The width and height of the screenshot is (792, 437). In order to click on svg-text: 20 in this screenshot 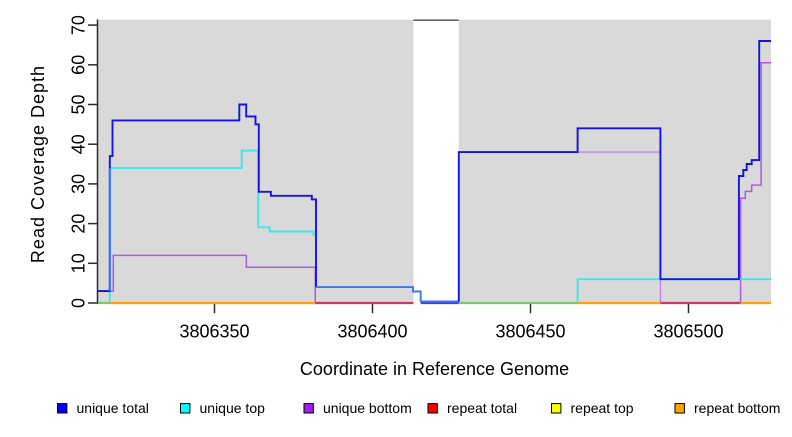, I will do `click(79, 224)`.